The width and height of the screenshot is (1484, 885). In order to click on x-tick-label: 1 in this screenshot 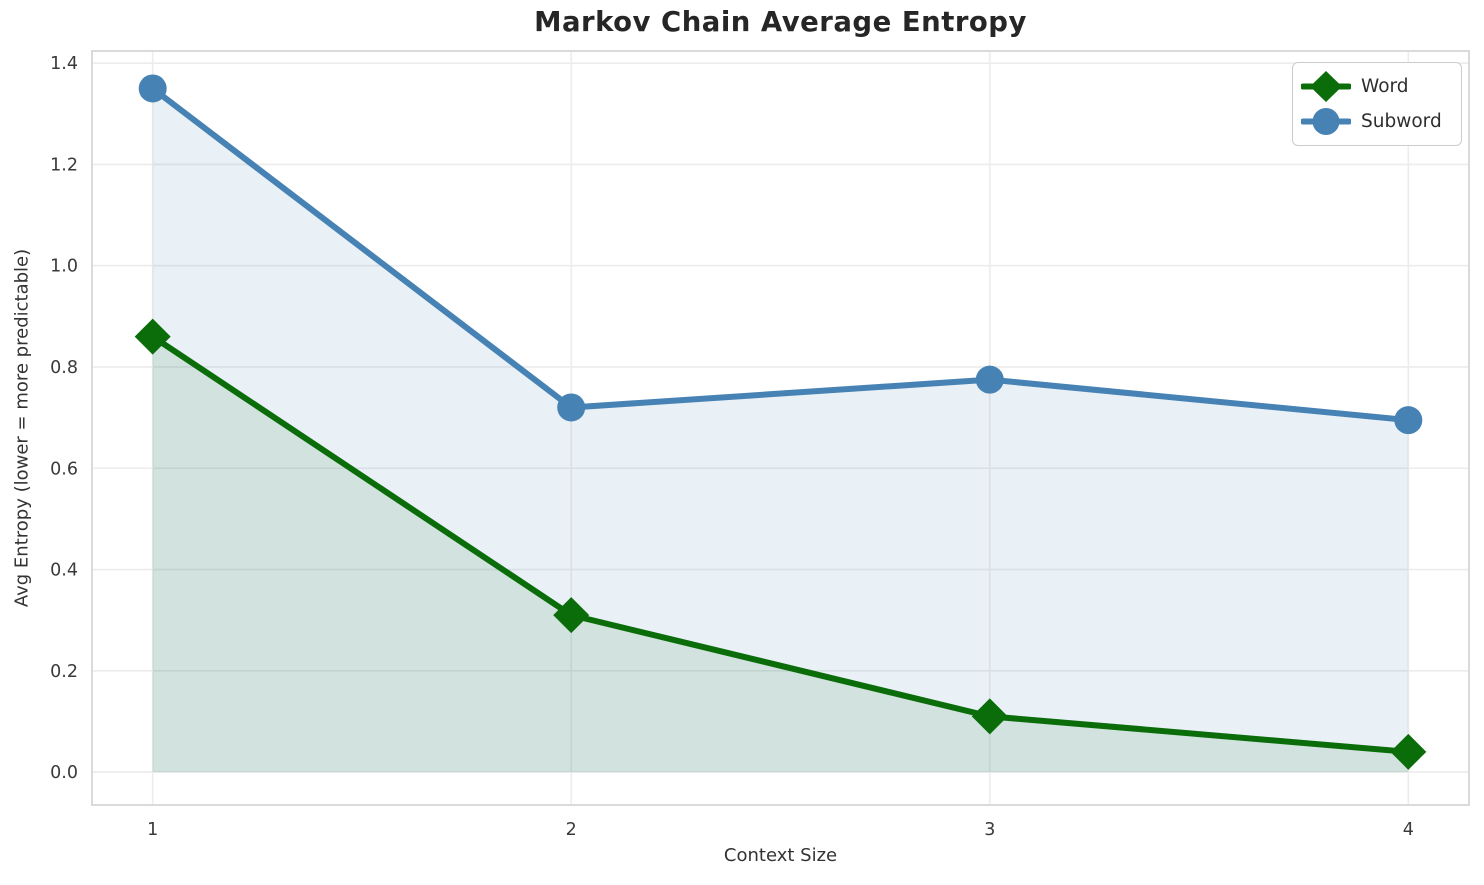, I will do `click(152, 830)`.